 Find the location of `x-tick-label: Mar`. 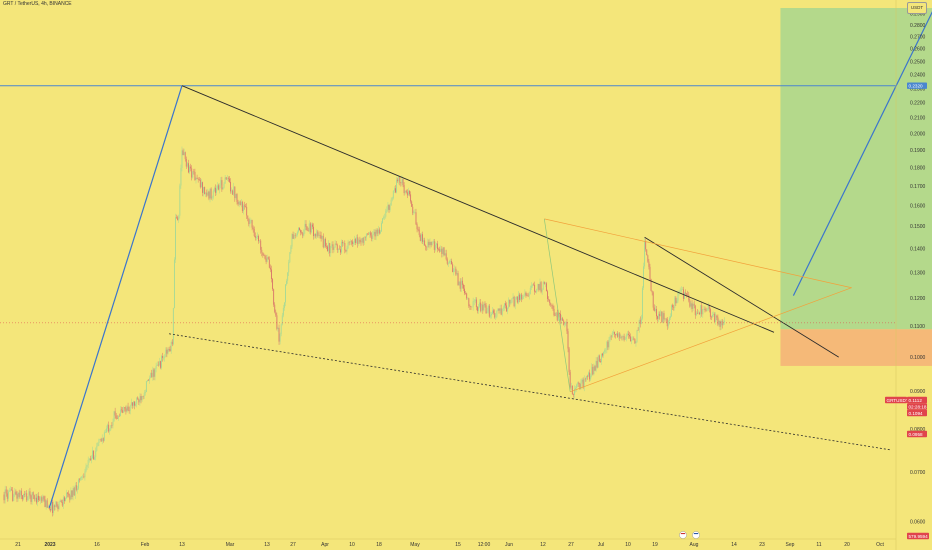

x-tick-label: Mar is located at coordinates (230, 545).